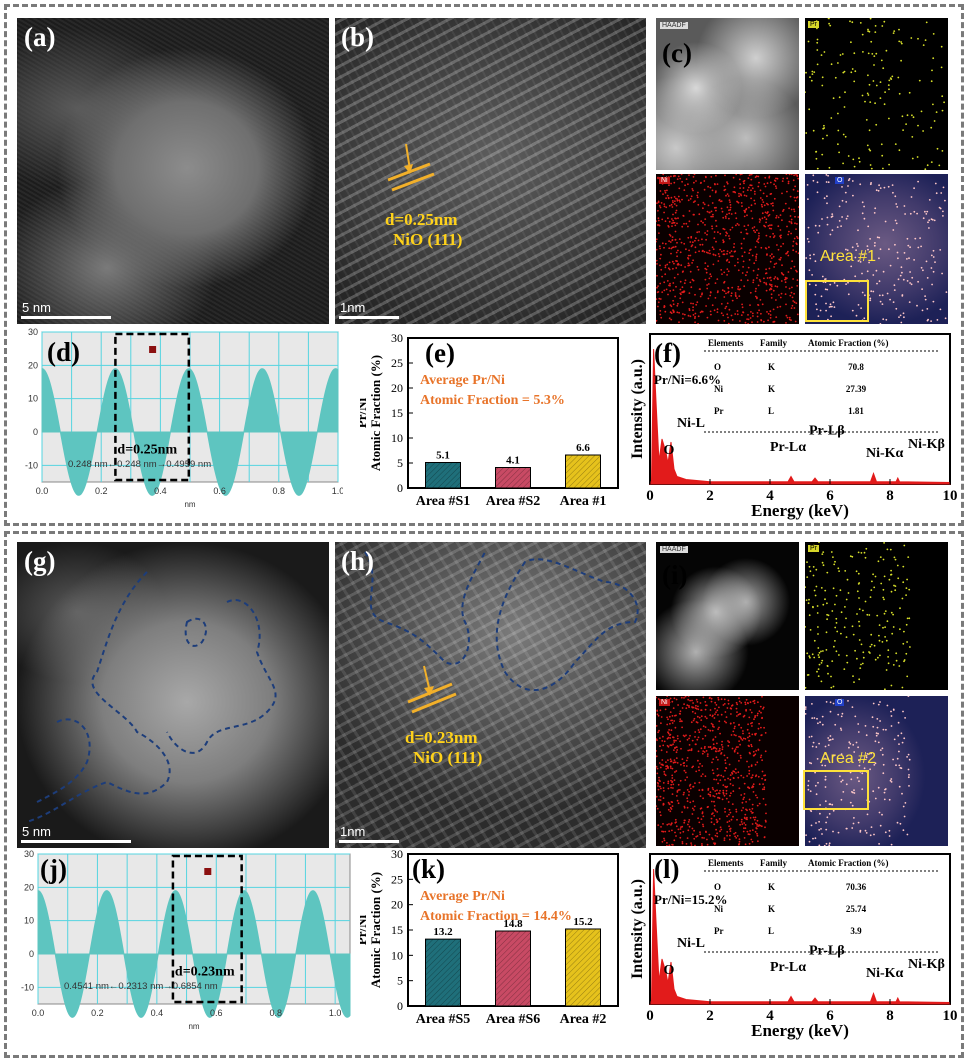 The image size is (968, 1062). I want to click on table-cell: K, so click(771, 909).